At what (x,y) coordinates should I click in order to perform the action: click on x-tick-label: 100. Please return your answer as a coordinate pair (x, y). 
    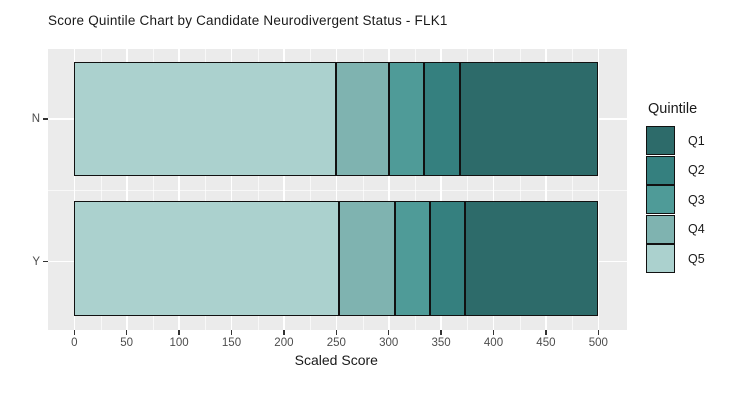
    Looking at the image, I should click on (179, 343).